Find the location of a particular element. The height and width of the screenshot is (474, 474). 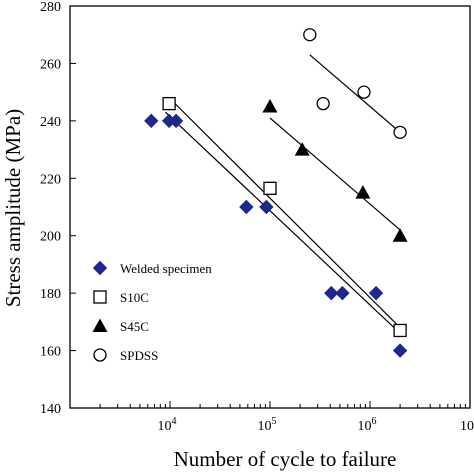

legend: Welded specimen S10C S45C SPDSS is located at coordinates (152, 311).